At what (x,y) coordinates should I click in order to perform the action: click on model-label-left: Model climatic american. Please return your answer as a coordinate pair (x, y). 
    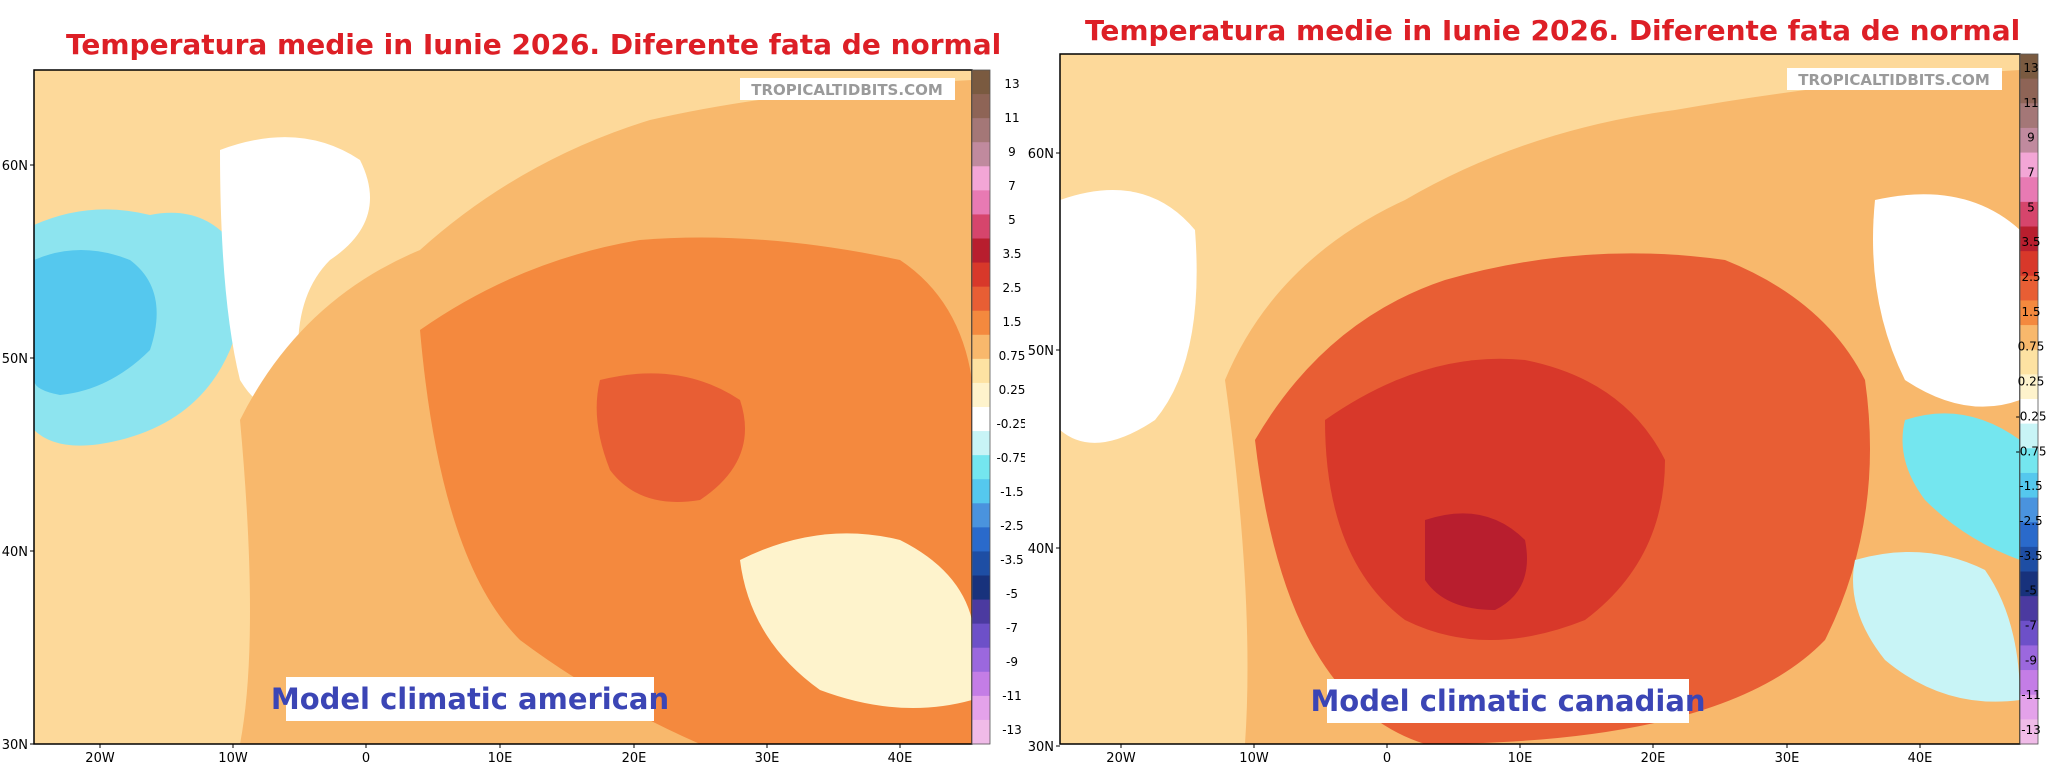
    Looking at the image, I should click on (470, 699).